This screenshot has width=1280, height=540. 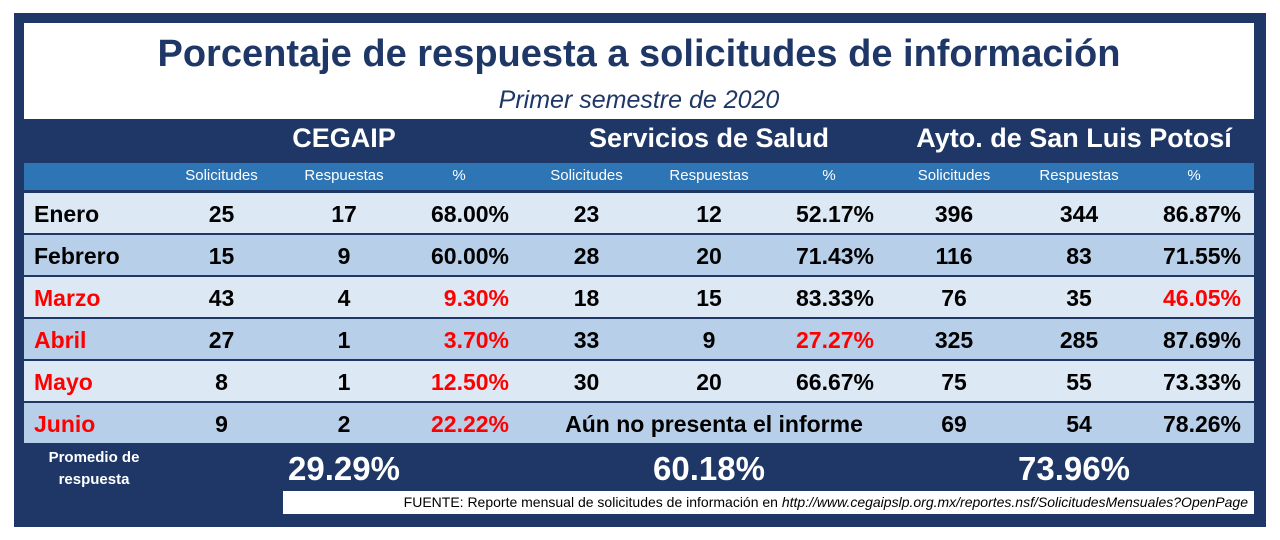 I want to click on table-row: Enero 25 17 68.00% 23 12 52.17% 396 344 86.87%, so click(x=639, y=213).